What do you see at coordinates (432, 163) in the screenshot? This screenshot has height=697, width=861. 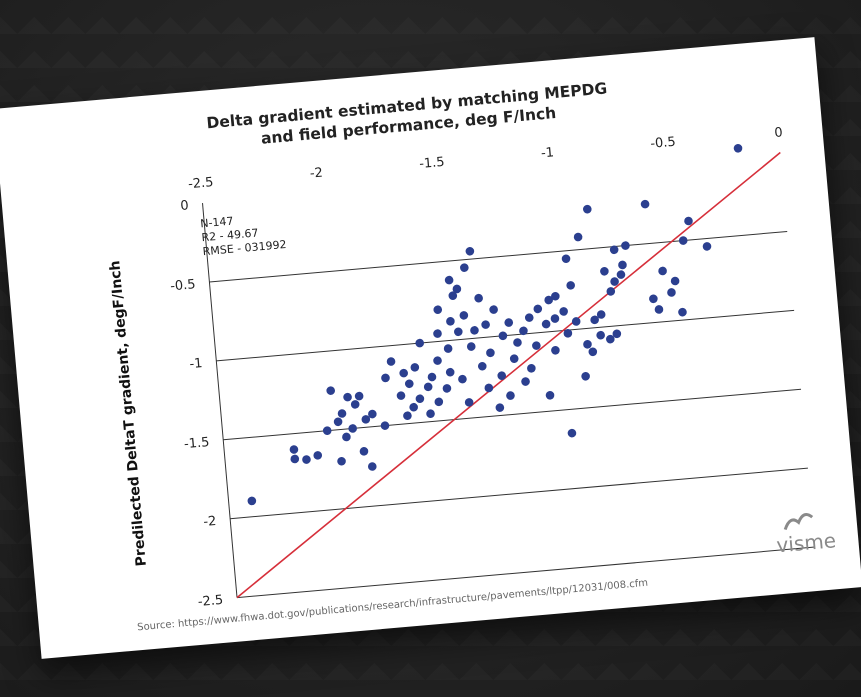 I see `x-tick-label: -1.5` at bounding box center [432, 163].